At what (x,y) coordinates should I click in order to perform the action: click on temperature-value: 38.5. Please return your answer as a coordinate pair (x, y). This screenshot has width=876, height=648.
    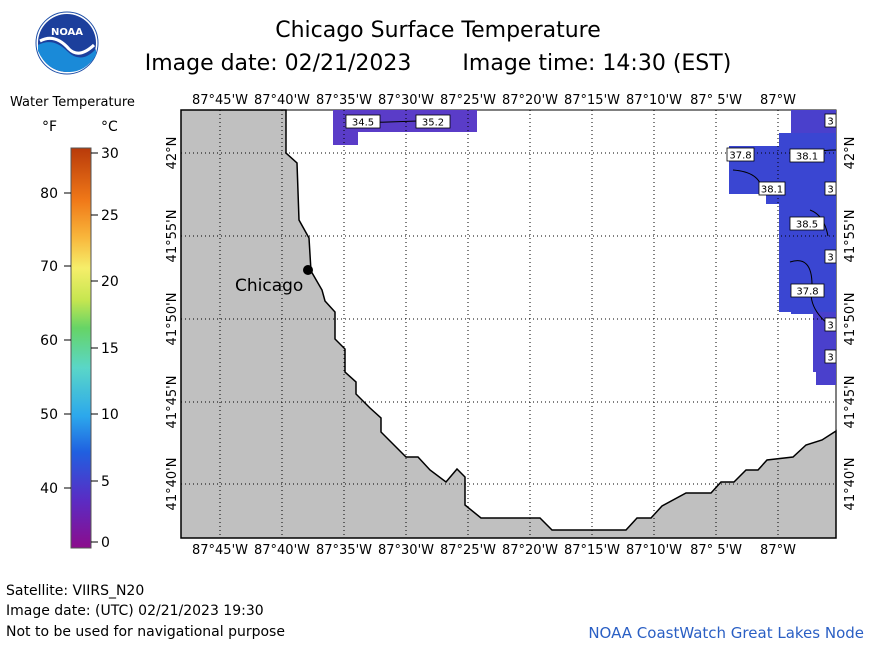
    Looking at the image, I should click on (807, 225).